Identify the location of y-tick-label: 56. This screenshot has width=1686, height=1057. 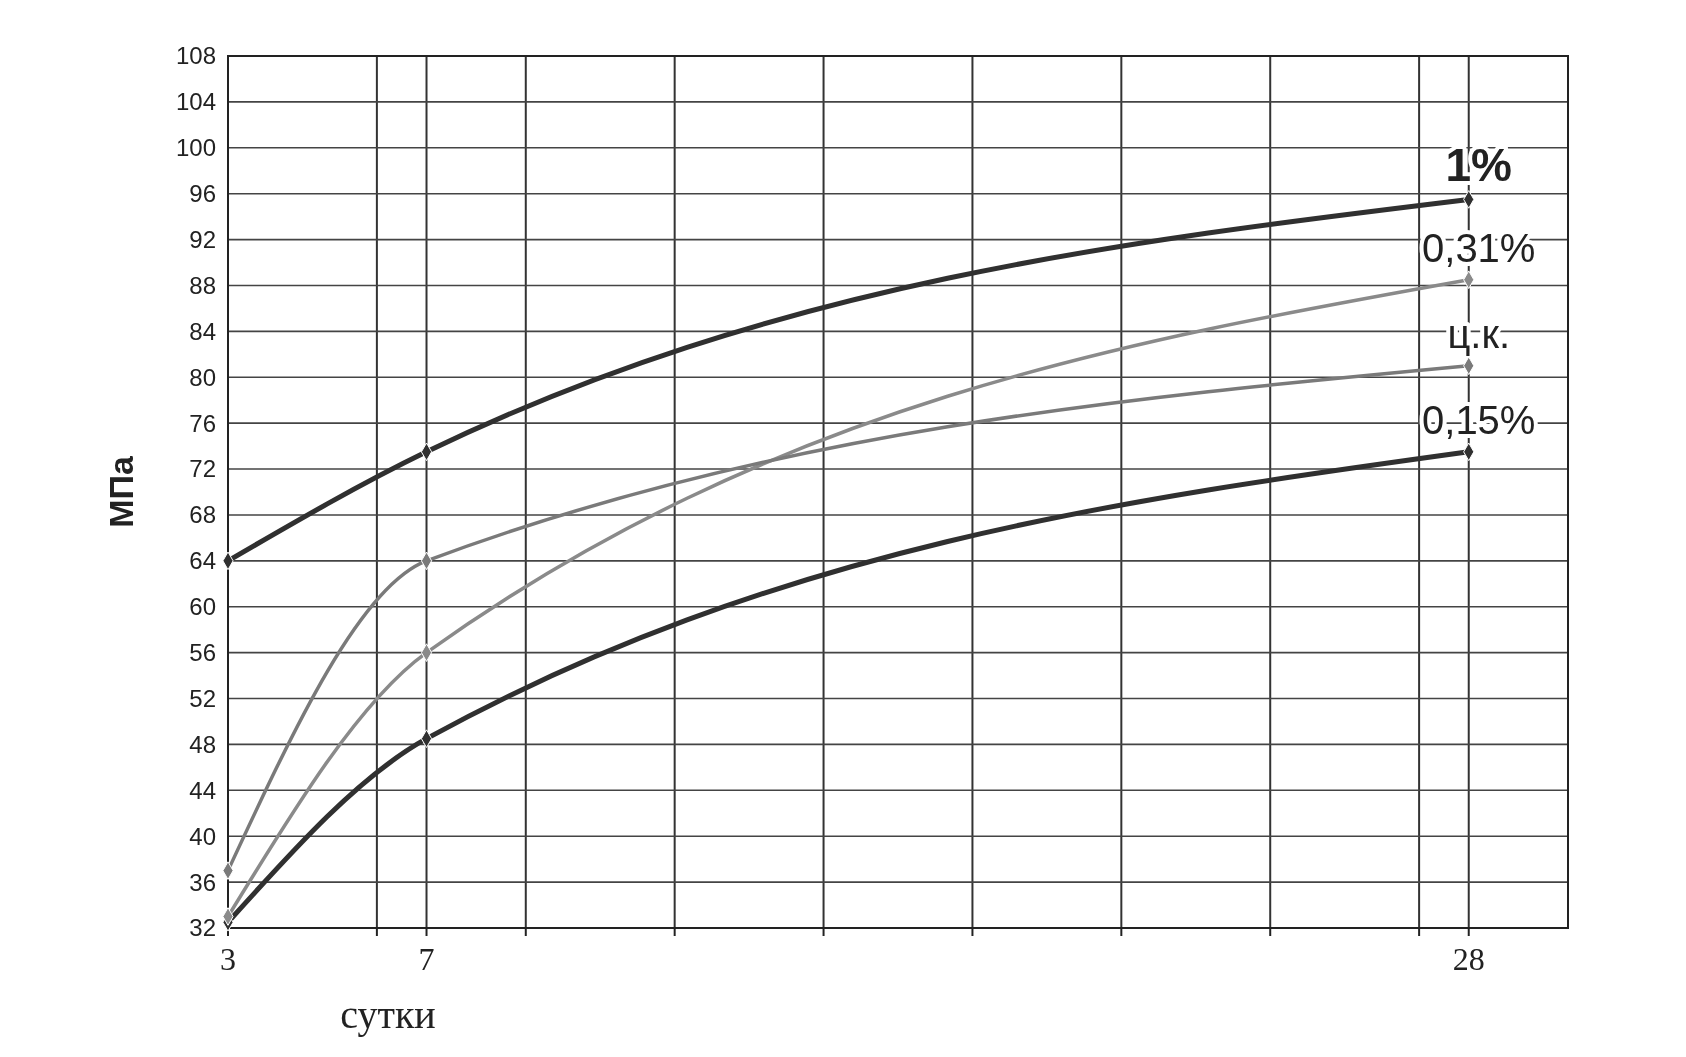
(202, 653).